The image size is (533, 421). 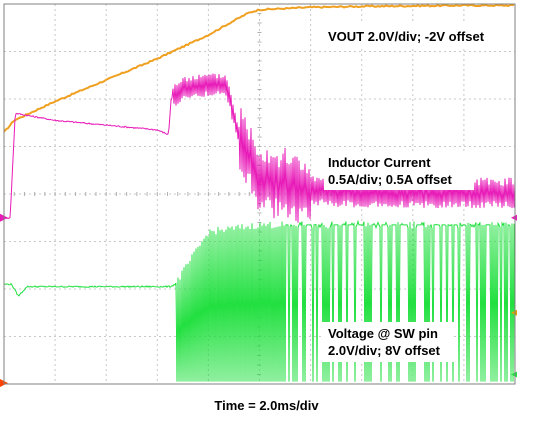 I want to click on inductor-label-line1: Inductor Current, so click(x=379, y=162).